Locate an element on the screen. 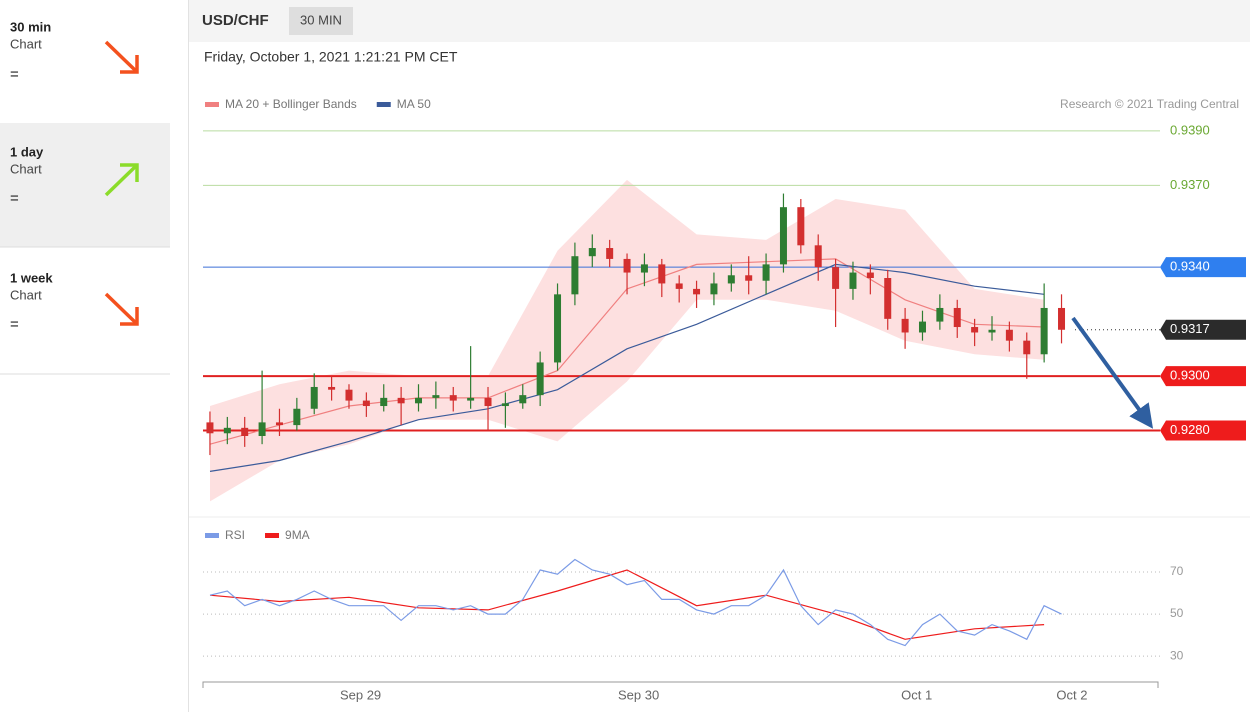 This screenshot has width=1250, height=712. level-label: 0.9390 is located at coordinates (1190, 129).